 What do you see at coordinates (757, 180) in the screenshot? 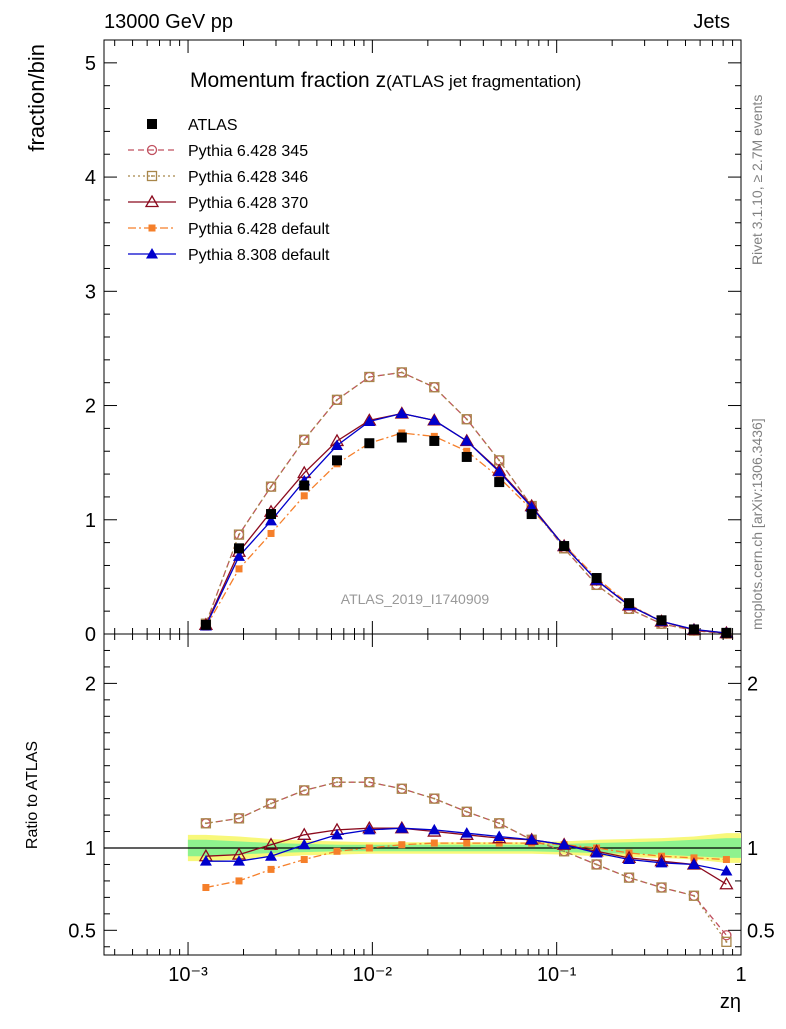
I see `rivet-label: Rivet 3.1.10, ≥ 2.7M events` at bounding box center [757, 180].